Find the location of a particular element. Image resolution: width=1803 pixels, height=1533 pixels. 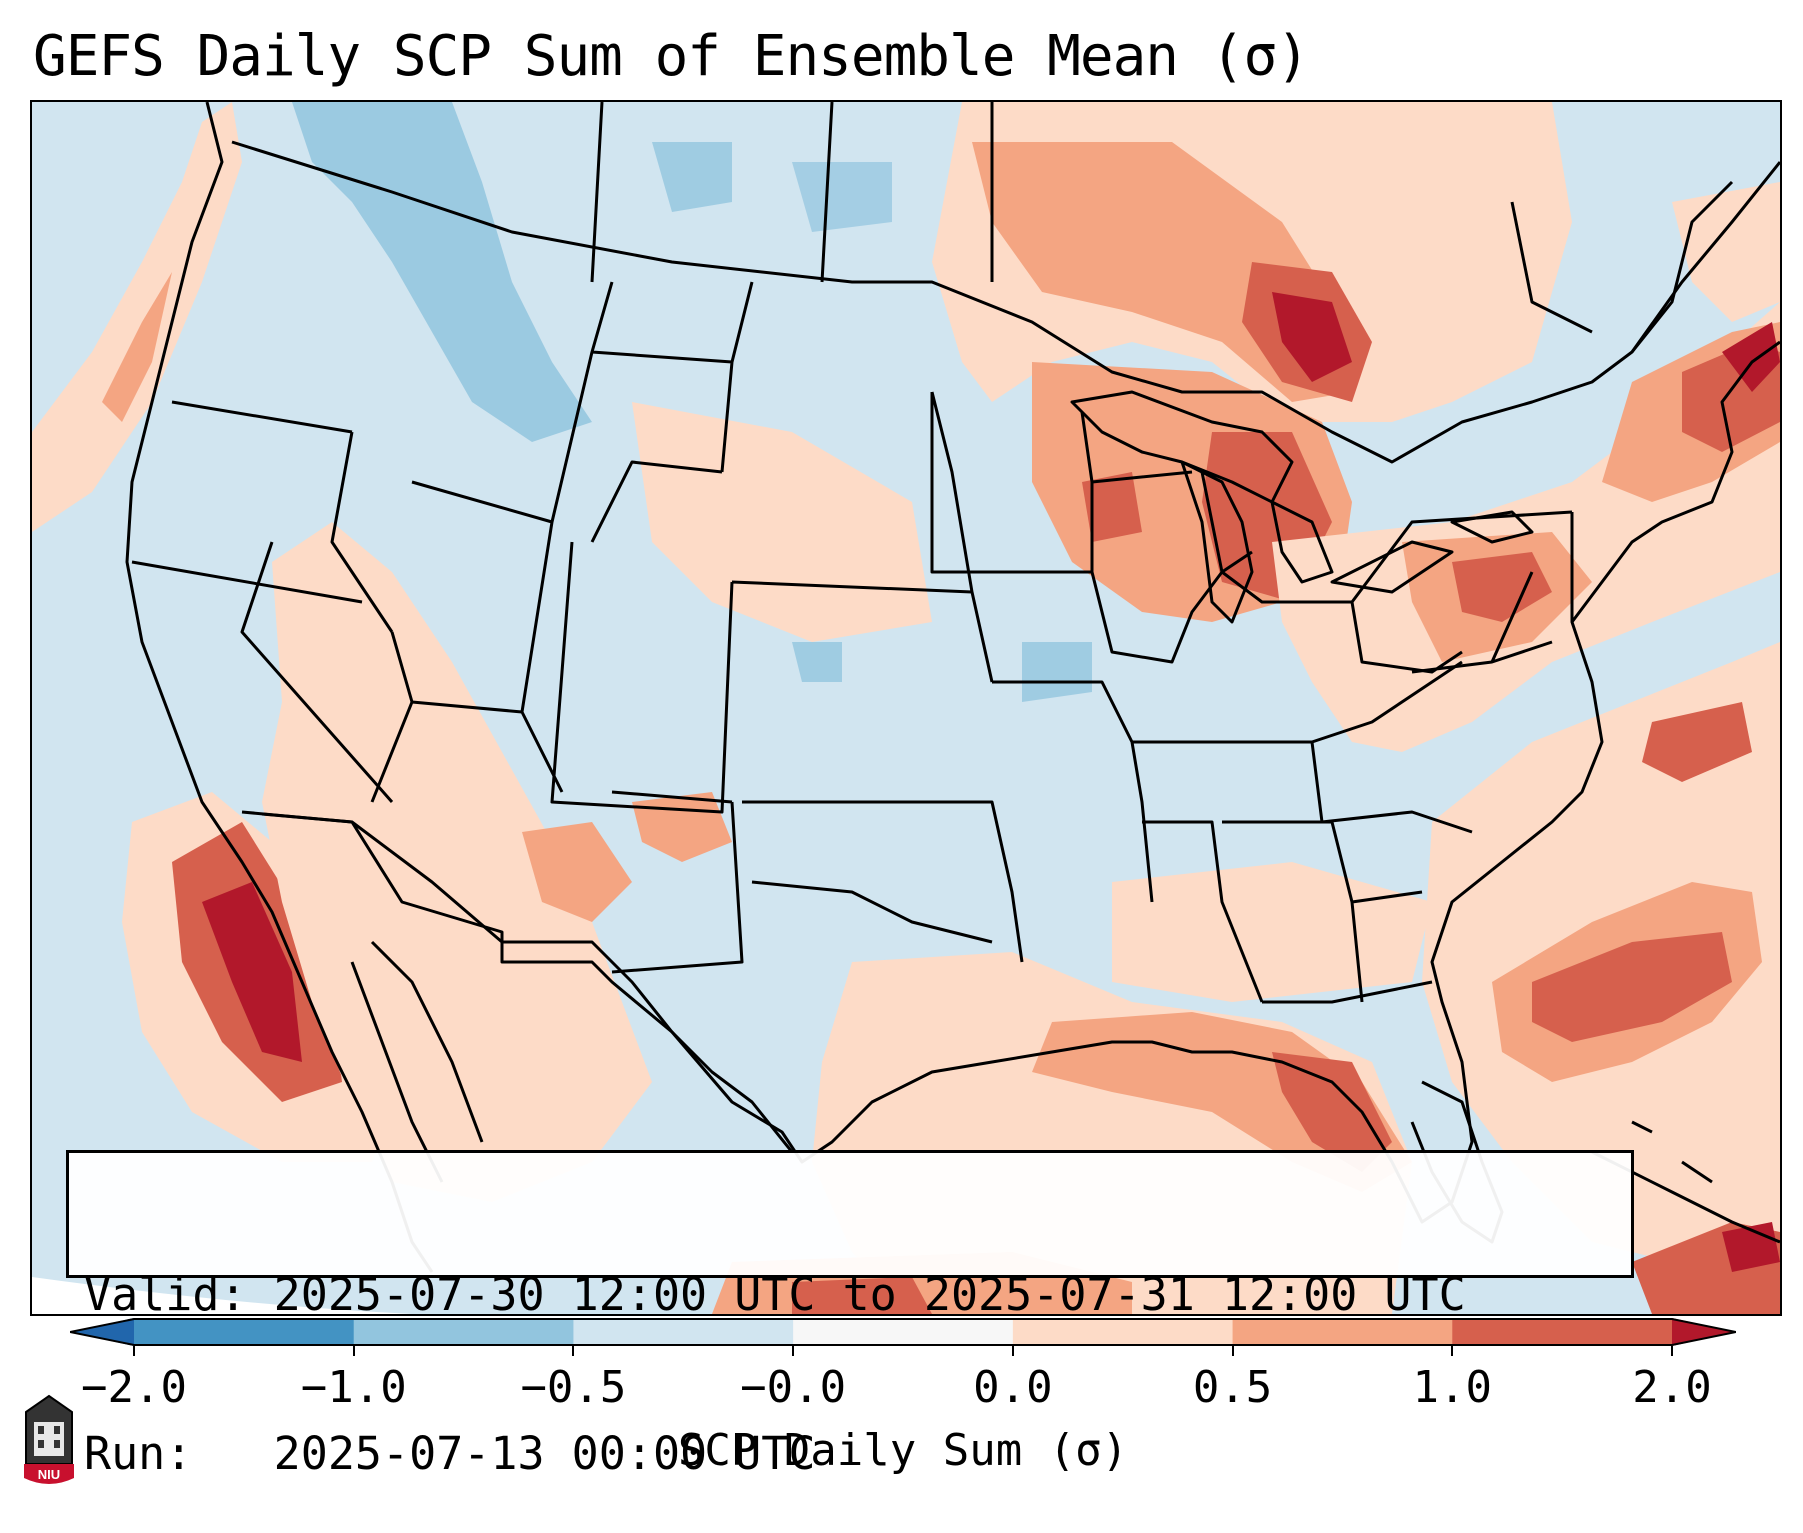

run-time-text: Run: 2025-07-13 00:00 UTC is located at coordinates (450, 1453).